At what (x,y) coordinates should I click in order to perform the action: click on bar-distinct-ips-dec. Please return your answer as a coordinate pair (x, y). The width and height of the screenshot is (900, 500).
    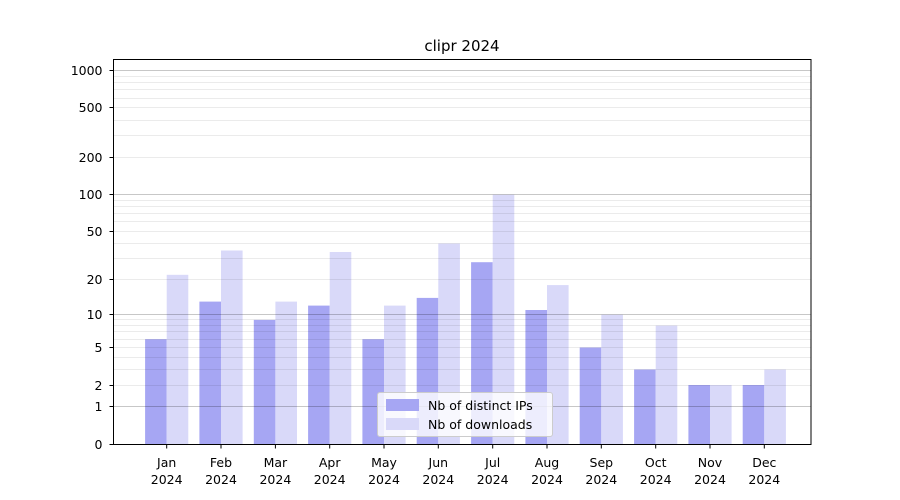
    Looking at the image, I should click on (753, 415).